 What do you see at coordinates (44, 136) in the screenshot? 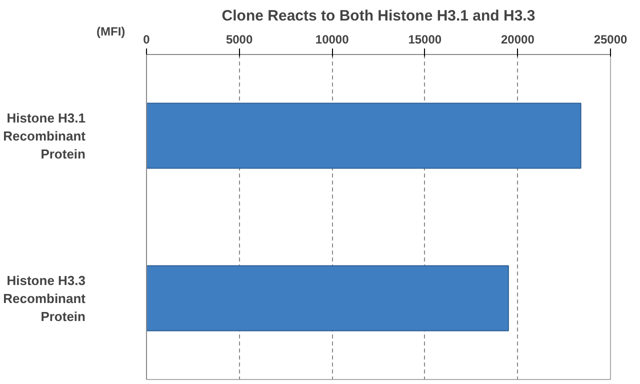
I see `y-tick-label: Histone H3.1 Recombinant Protein` at bounding box center [44, 136].